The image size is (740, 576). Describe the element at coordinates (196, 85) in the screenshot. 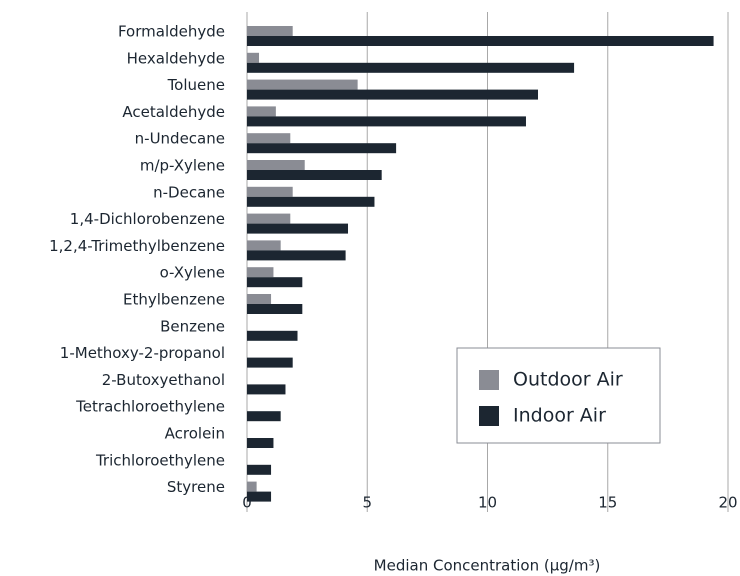

I see `y-tick-label: Toluene` at that location.